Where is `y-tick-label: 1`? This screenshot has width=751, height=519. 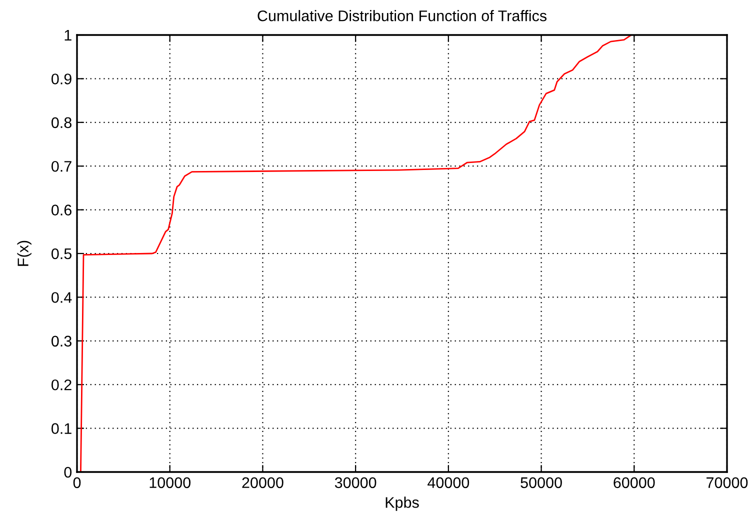
y-tick-label: 1 is located at coordinates (68, 35).